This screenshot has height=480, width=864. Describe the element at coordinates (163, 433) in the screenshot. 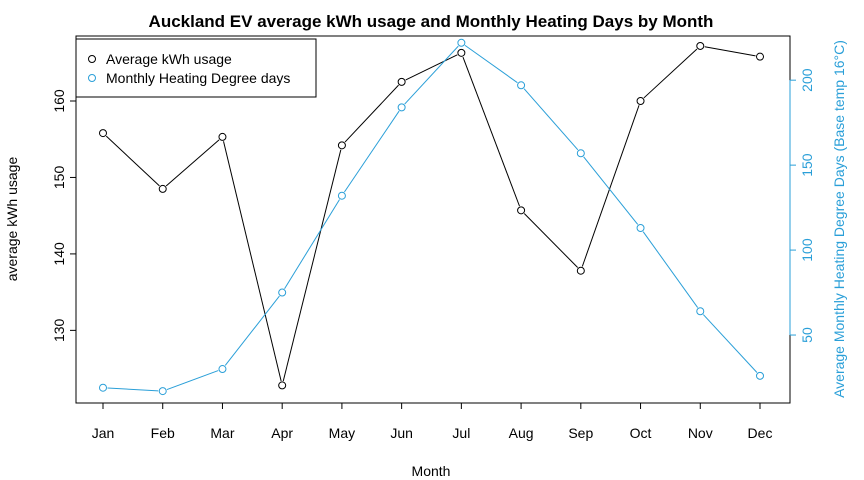

I see `x-tick-label: Feb` at that location.